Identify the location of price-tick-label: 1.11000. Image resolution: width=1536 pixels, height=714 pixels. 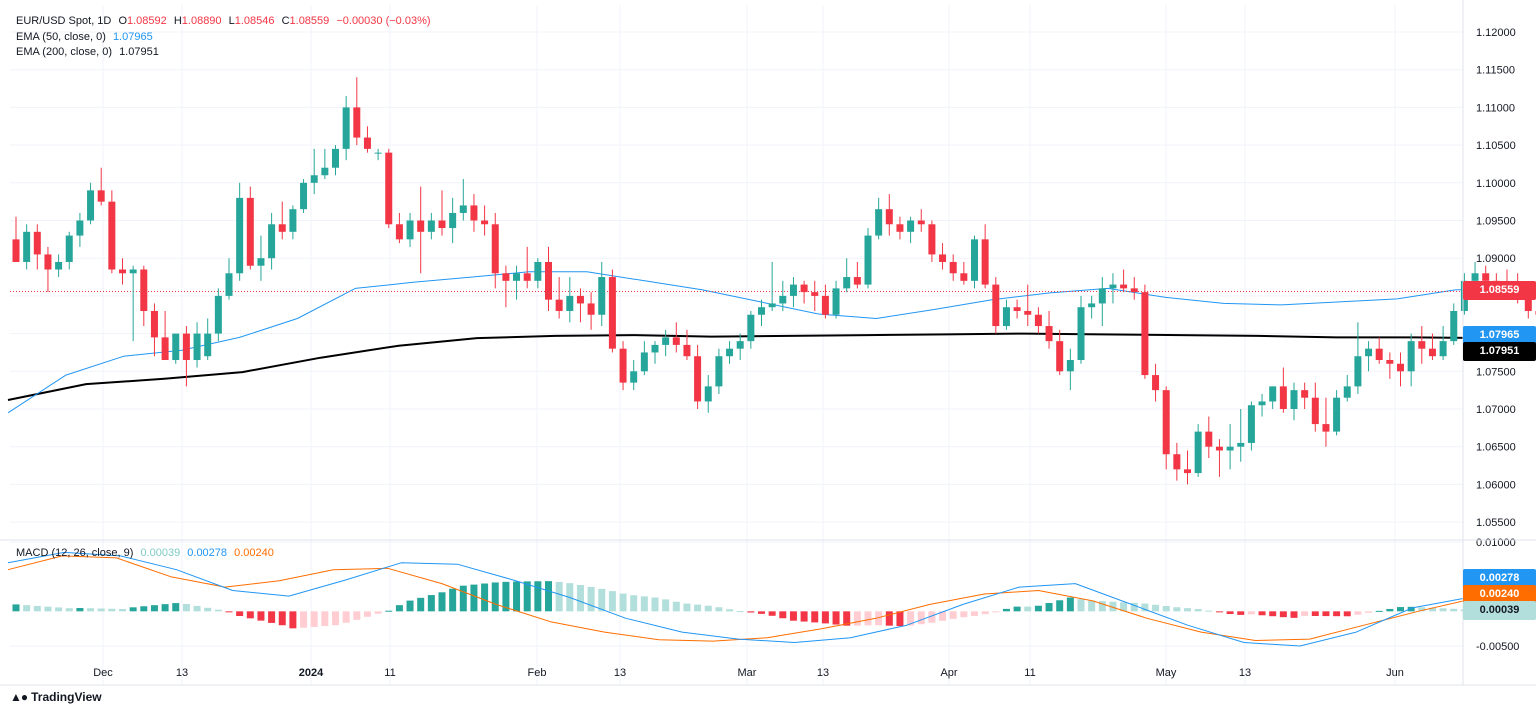
(1495, 108).